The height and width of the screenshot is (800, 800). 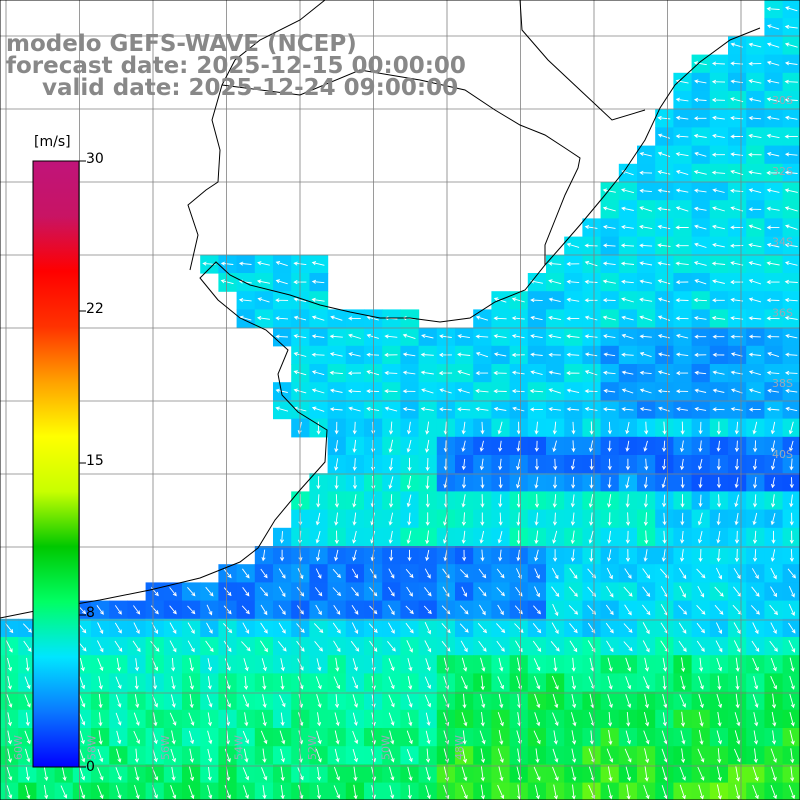 What do you see at coordinates (782, 242) in the screenshot?
I see `lat-label: 34S` at bounding box center [782, 242].